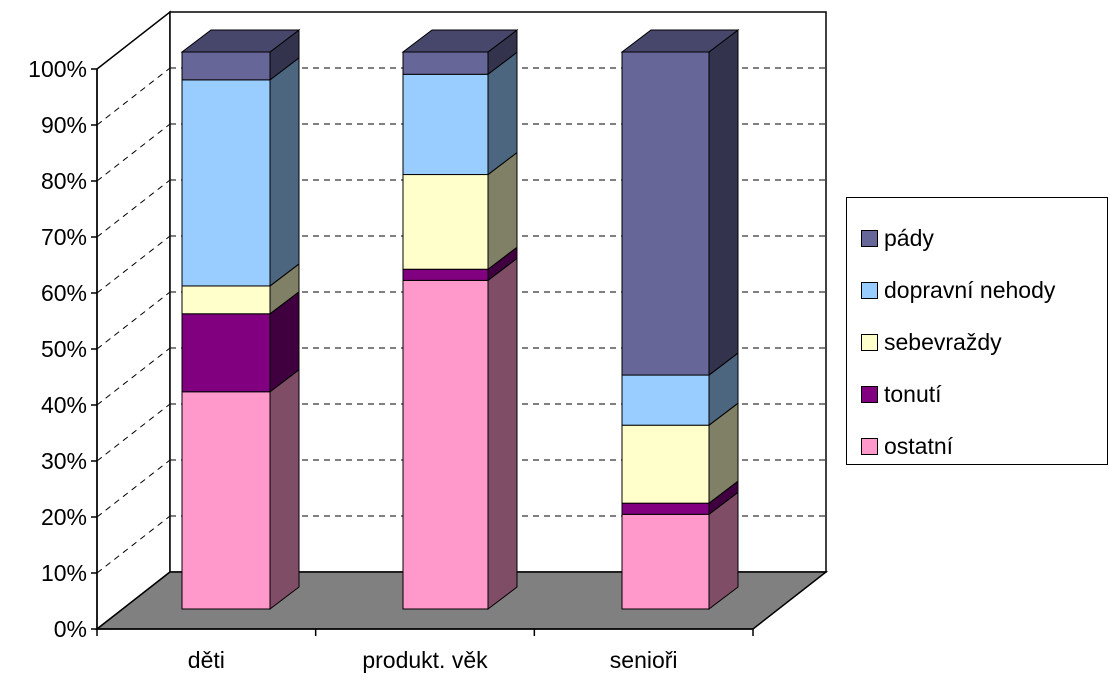  I want to click on y-tick-label: 50%, so click(64, 349).